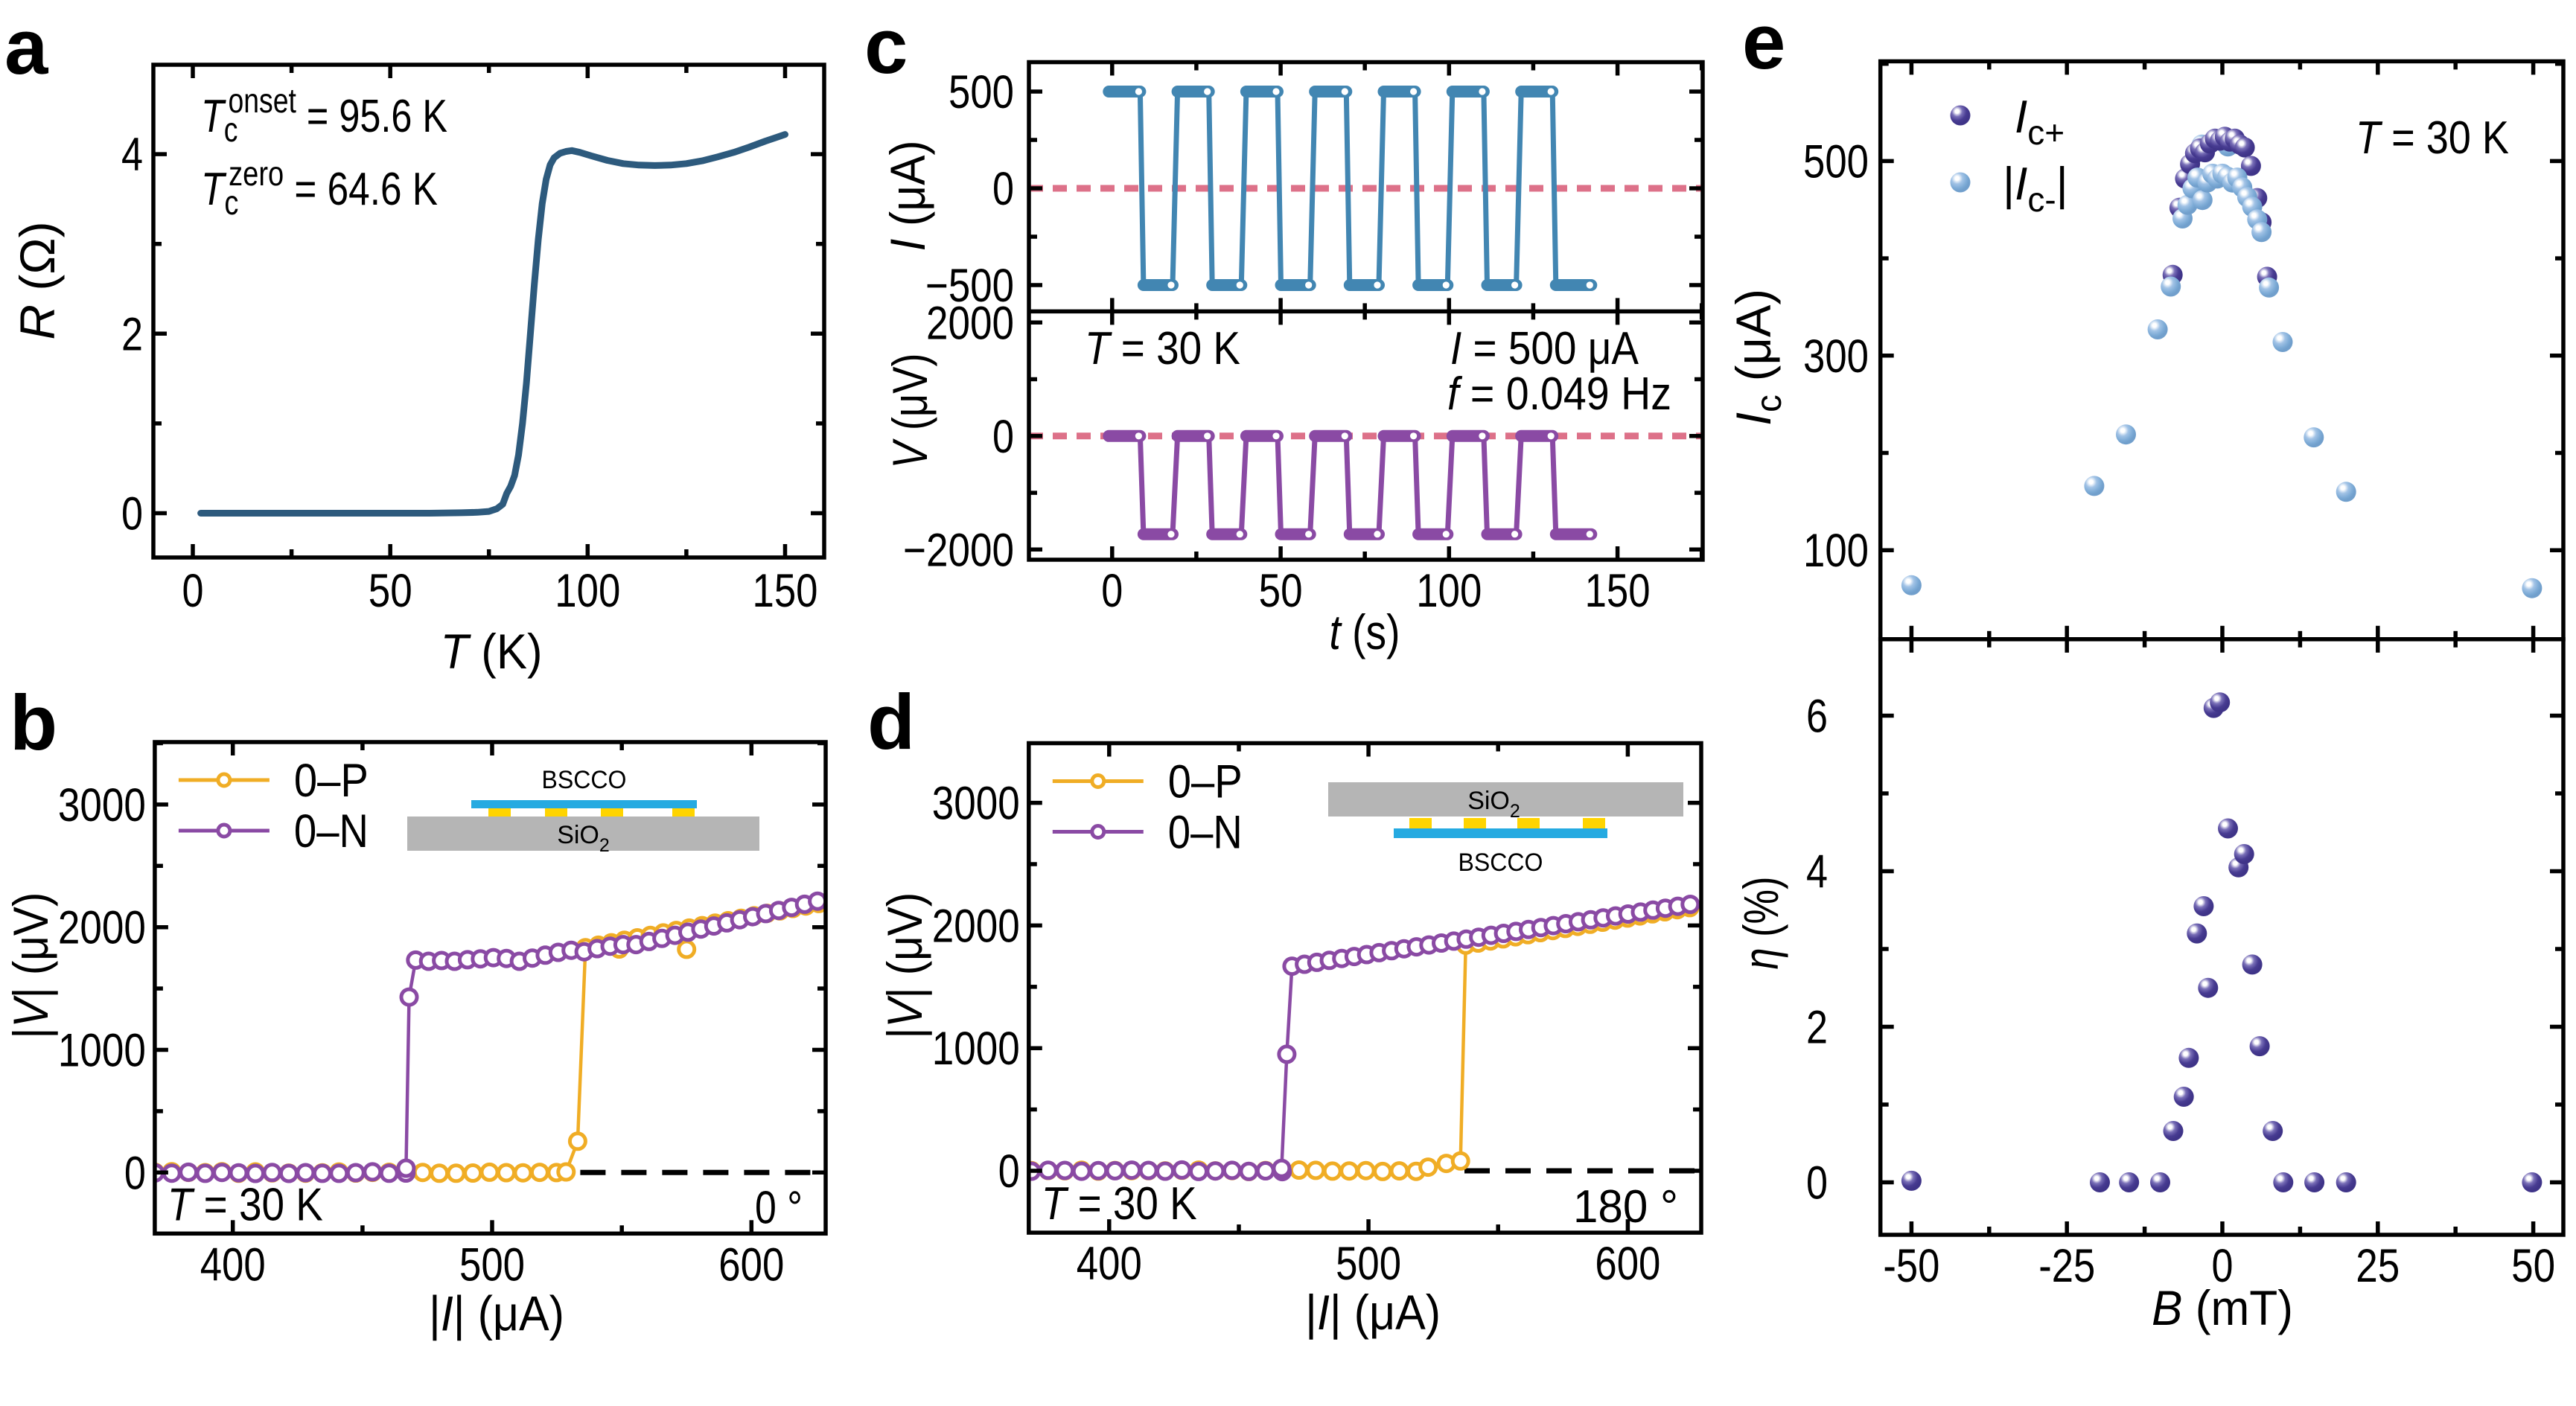 This screenshot has height=1406, width=2576. Describe the element at coordinates (1836, 356) in the screenshot. I see `svg-text: 300` at that location.